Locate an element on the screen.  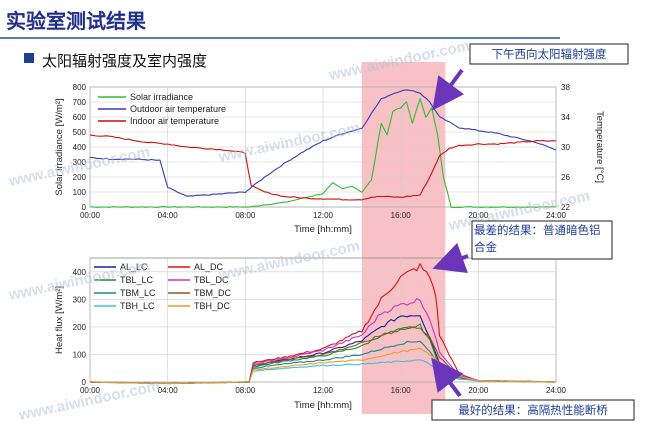
bottom-legend-label: TBL_LC is located at coordinates (137, 280).